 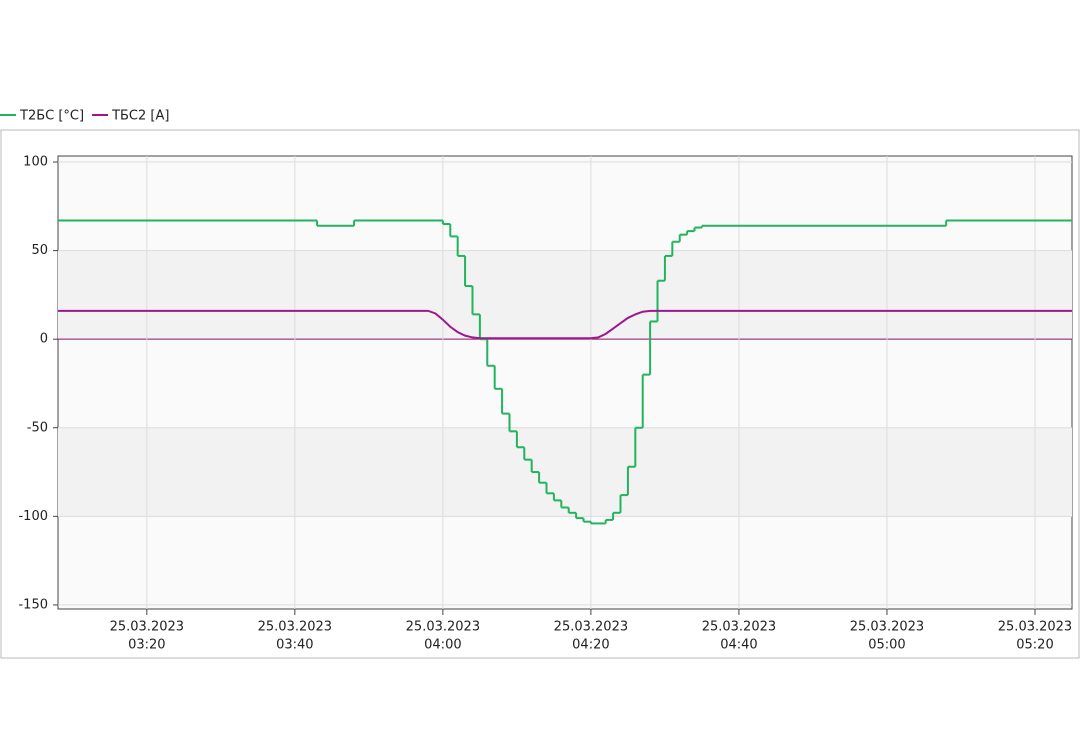 I want to click on legend-label: T2БС [°C], so click(x=51, y=116).